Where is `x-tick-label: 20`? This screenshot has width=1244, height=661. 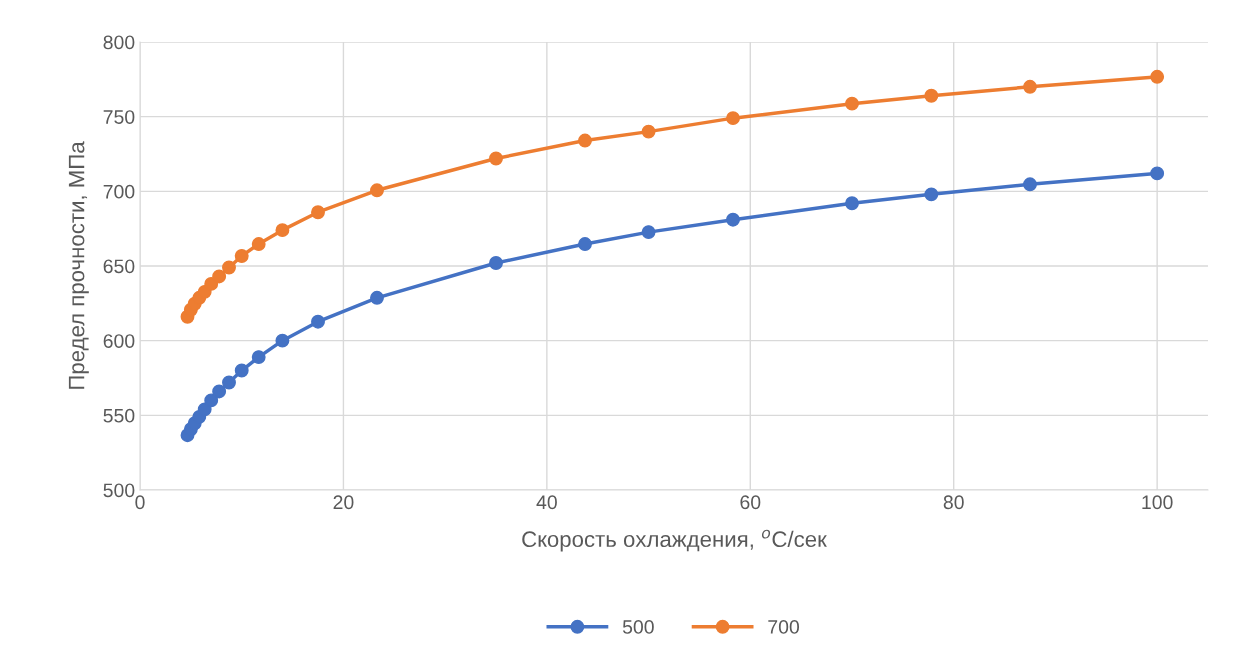 x-tick-label: 20 is located at coordinates (343, 502).